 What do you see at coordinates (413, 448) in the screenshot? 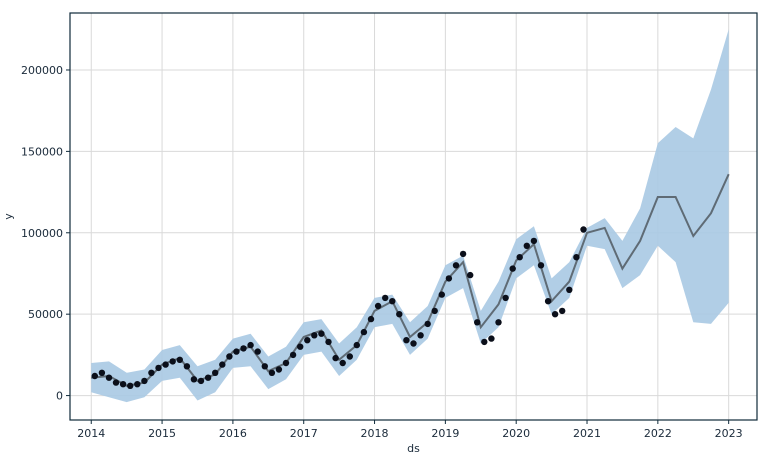
I see `x-axis-label: ds` at bounding box center [413, 448].